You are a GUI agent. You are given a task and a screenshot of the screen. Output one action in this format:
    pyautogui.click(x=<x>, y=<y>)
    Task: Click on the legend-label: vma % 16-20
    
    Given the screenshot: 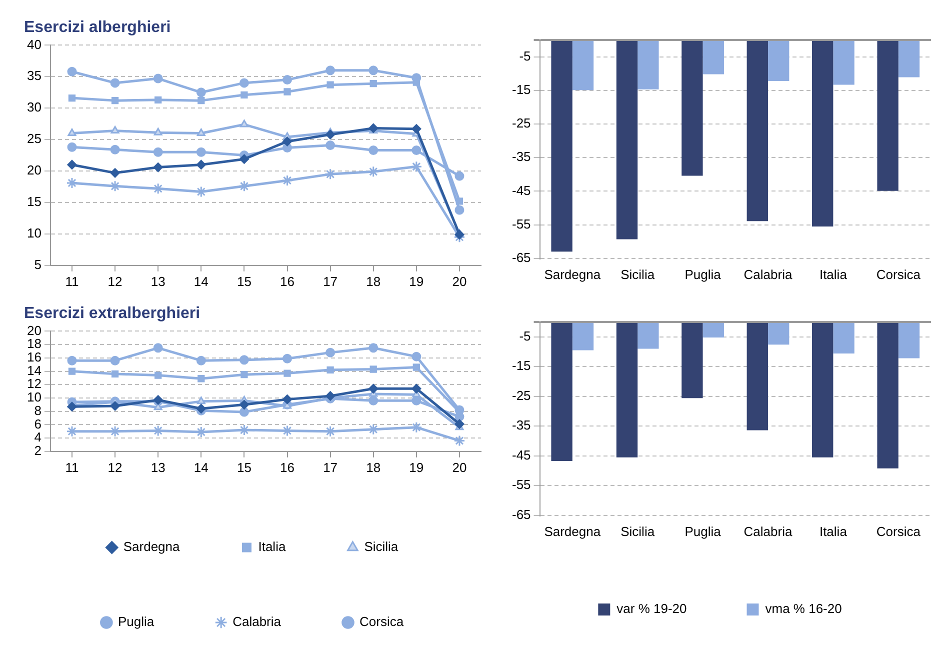 What is the action you would take?
    pyautogui.click(x=803, y=608)
    